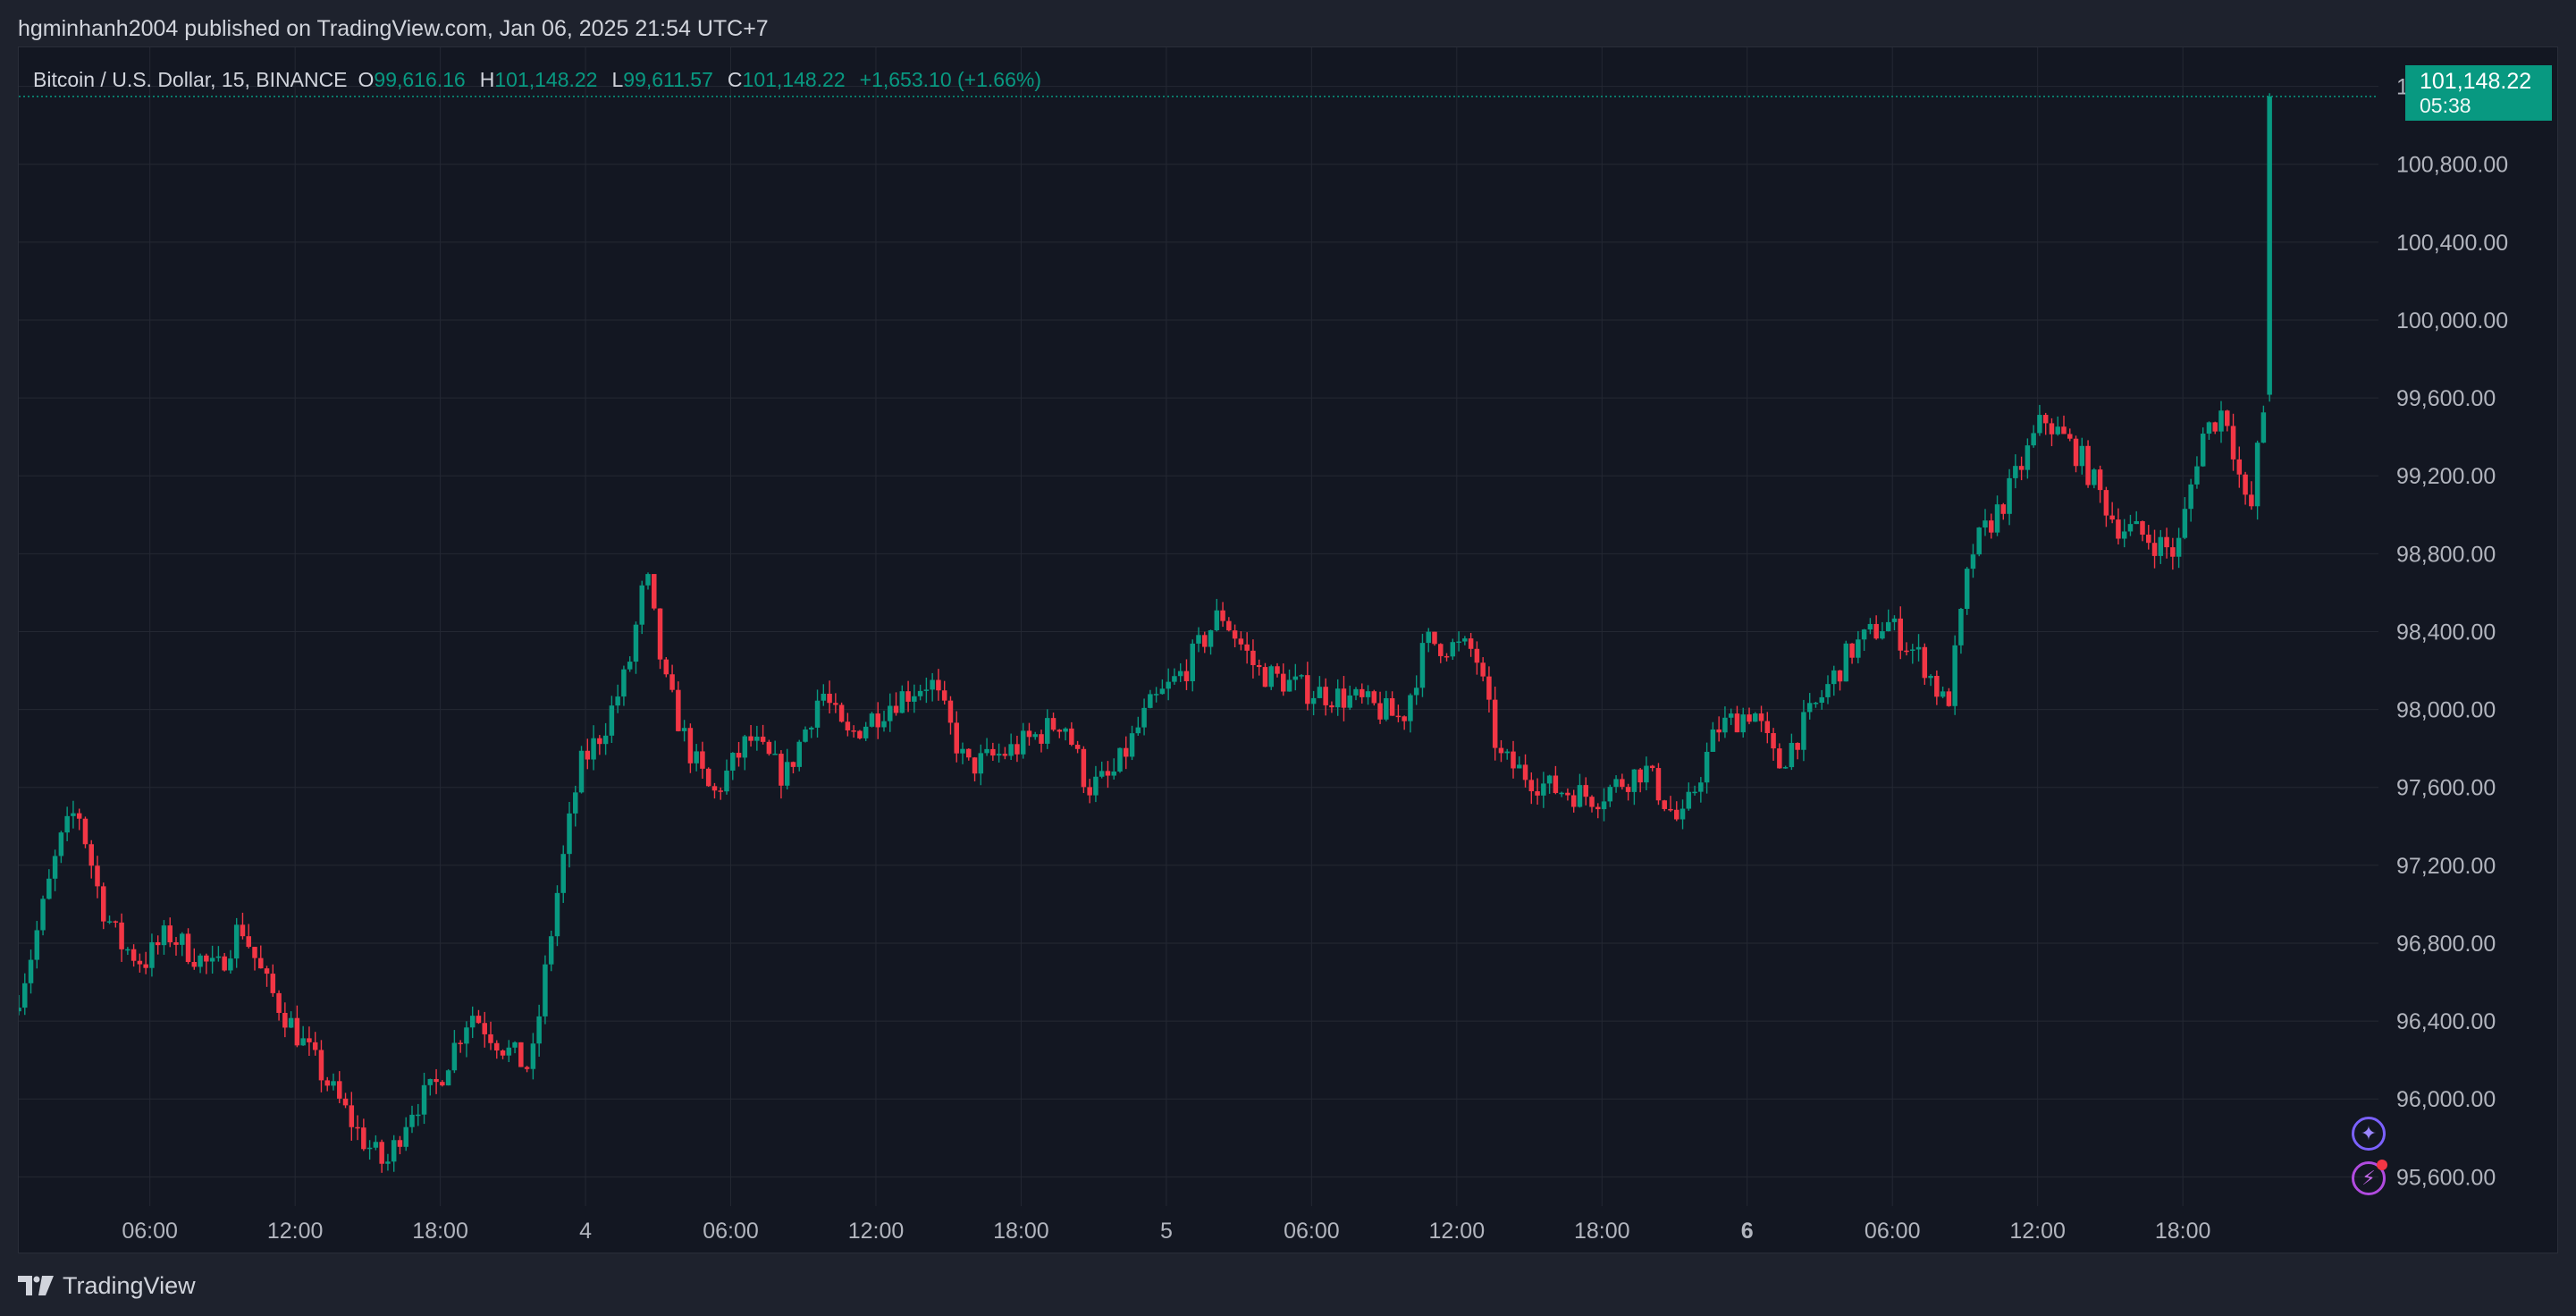  What do you see at coordinates (296, 1231) in the screenshot?
I see `time-tick-label: 12:00` at bounding box center [296, 1231].